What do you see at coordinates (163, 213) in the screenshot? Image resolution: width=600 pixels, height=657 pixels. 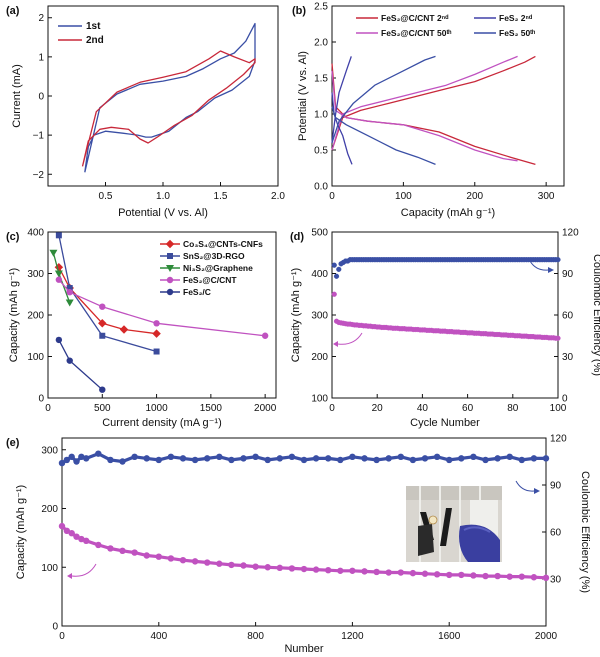 I see `panel-a-xlabel: Potential (V vs. Al)` at bounding box center [163, 213].